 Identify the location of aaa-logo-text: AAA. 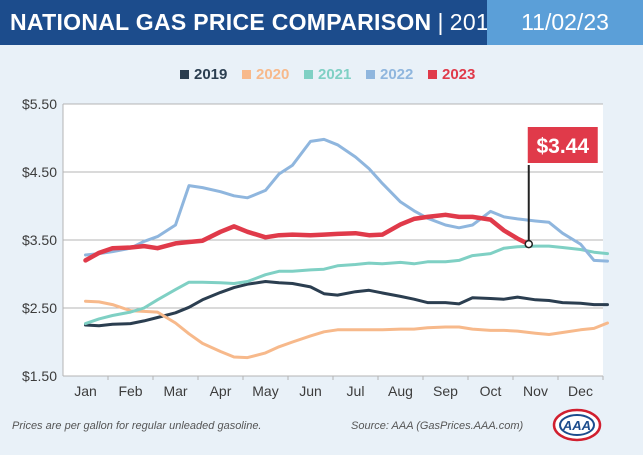
(576, 425).